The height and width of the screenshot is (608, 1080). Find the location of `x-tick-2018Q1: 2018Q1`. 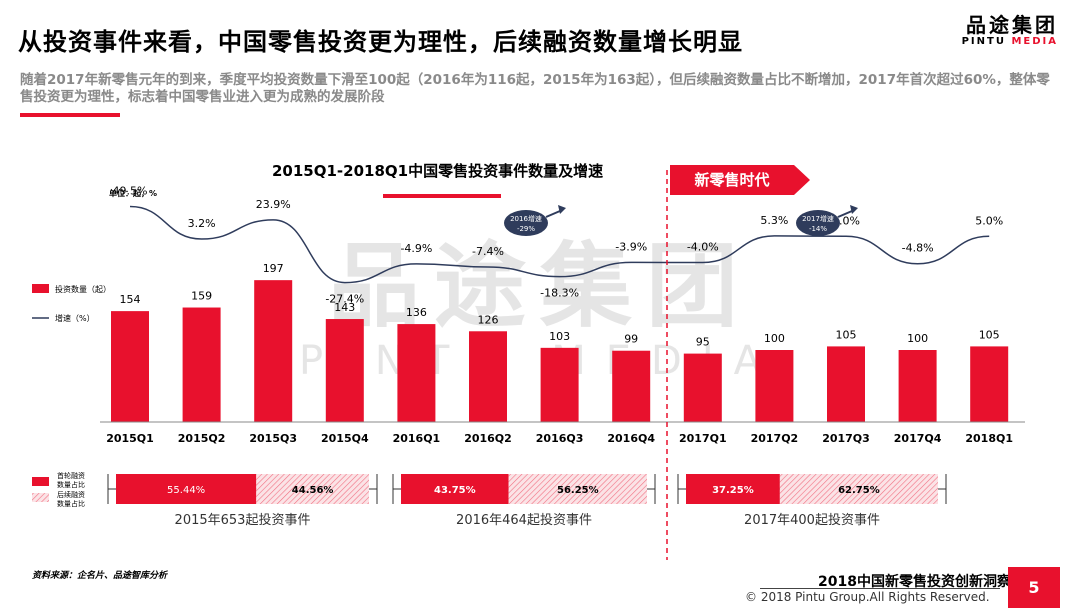

x-tick-2018Q1: 2018Q1 is located at coordinates (989, 438).